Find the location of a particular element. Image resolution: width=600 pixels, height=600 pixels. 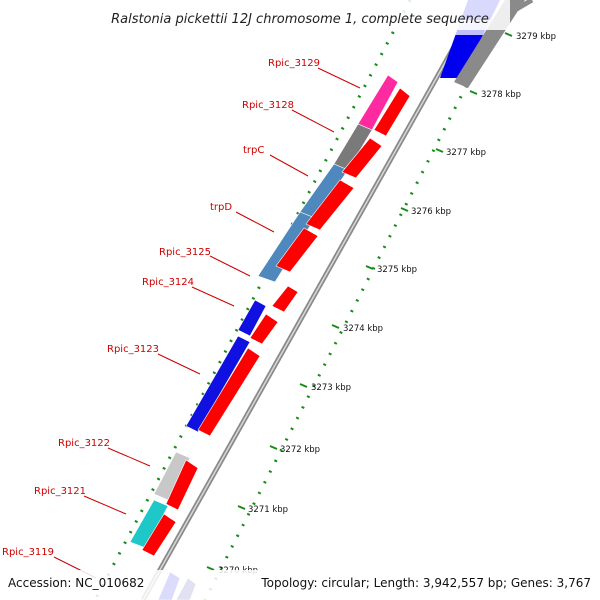

scale-tick-label: 3276 kbp is located at coordinates (431, 212).